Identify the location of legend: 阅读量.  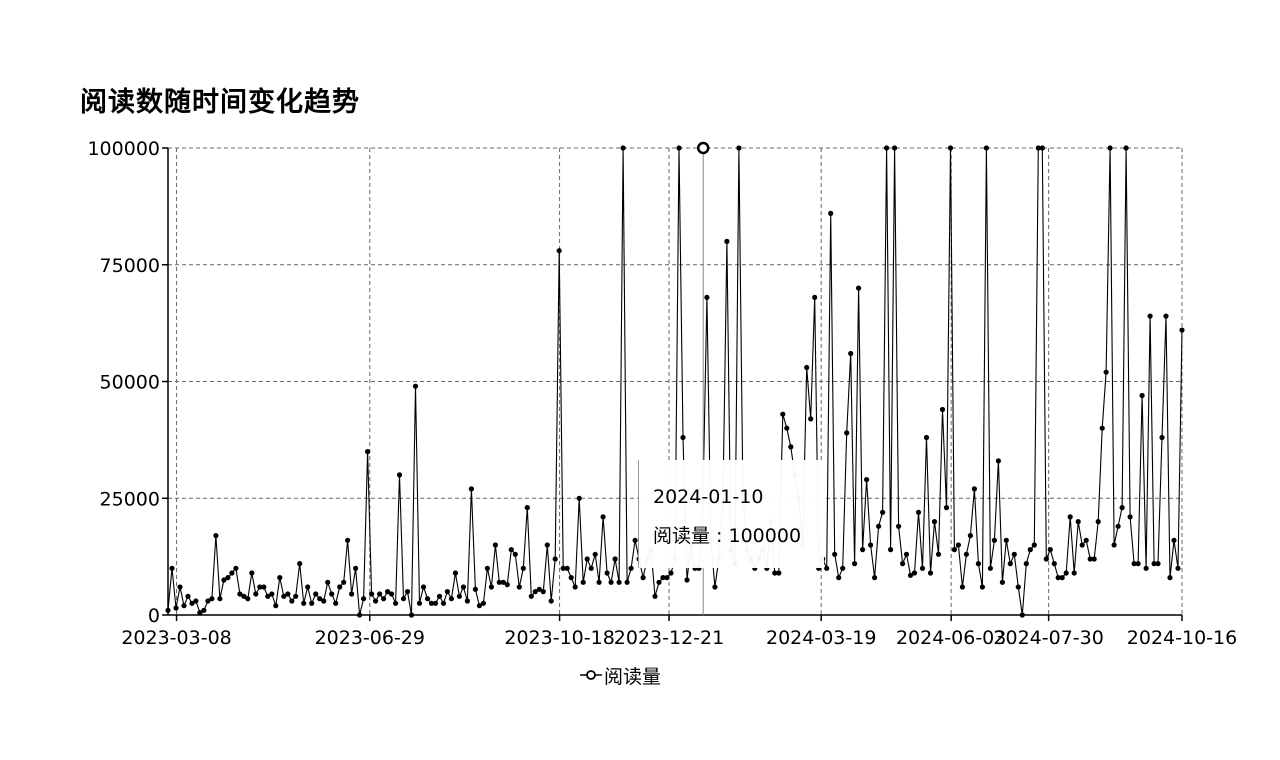
(620, 675).